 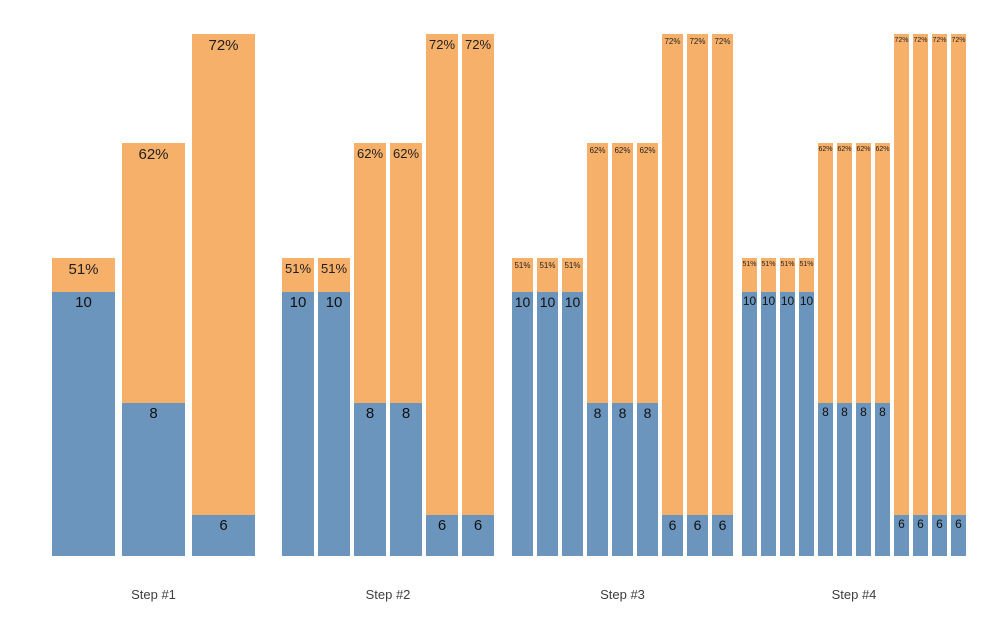 I want to click on group-caption: Step #1, so click(x=153, y=594).